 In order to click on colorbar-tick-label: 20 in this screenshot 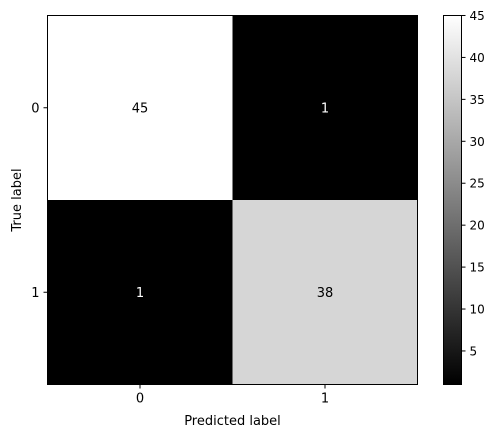, I will do `click(477, 226)`.